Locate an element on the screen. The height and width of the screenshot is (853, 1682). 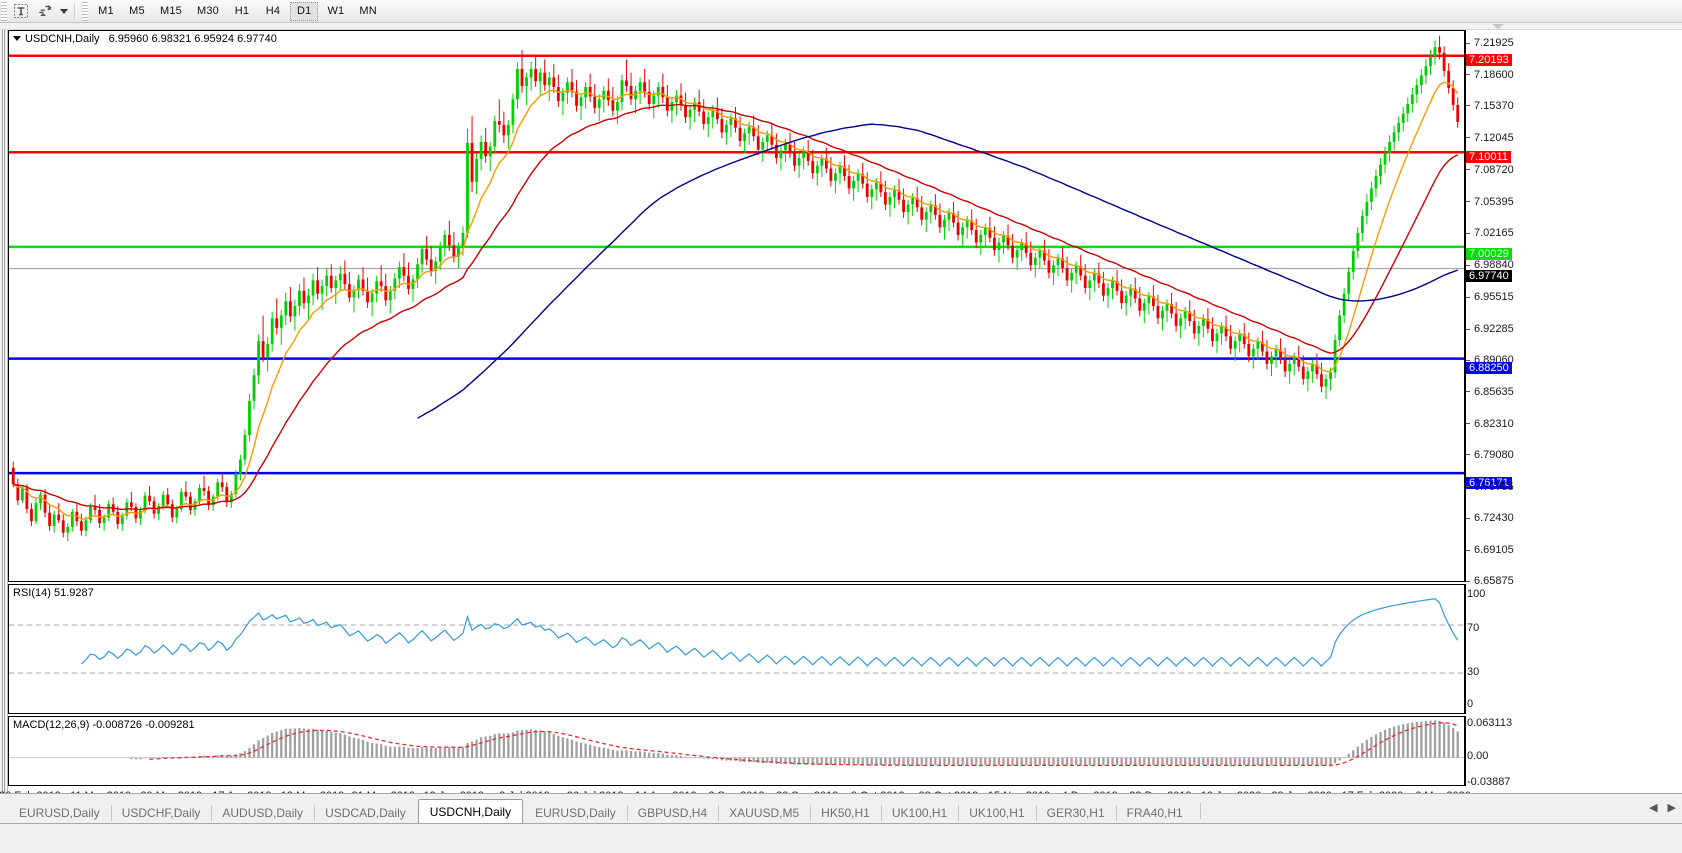
price-value: 6.79080 is located at coordinates (1494, 454).